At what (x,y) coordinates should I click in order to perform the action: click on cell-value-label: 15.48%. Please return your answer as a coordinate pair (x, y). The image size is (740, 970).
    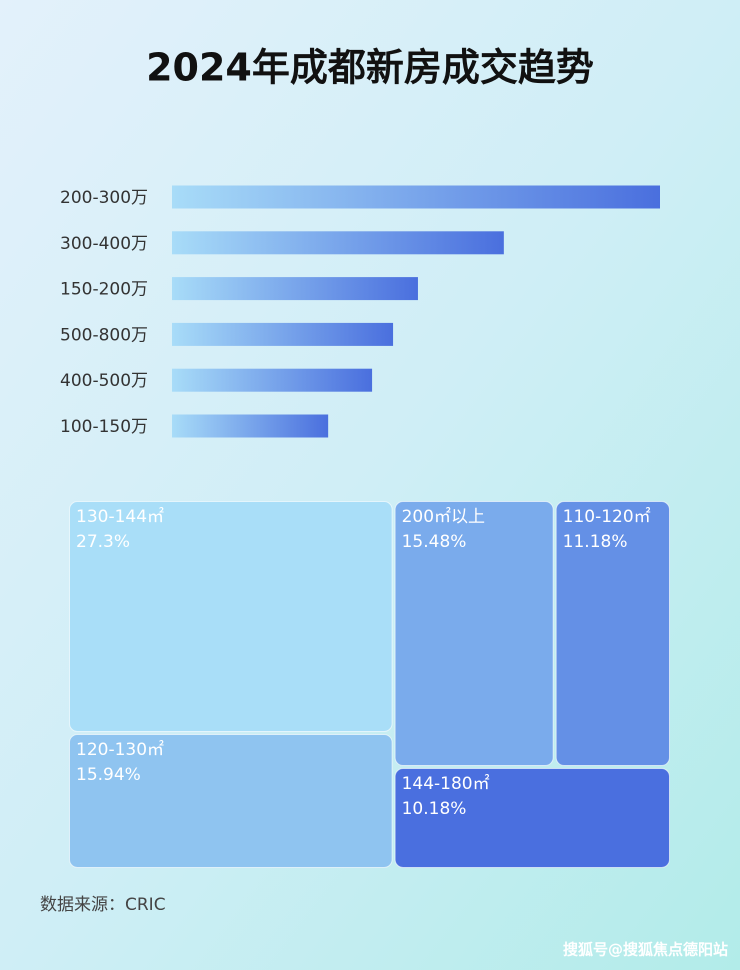
    Looking at the image, I should click on (434, 542).